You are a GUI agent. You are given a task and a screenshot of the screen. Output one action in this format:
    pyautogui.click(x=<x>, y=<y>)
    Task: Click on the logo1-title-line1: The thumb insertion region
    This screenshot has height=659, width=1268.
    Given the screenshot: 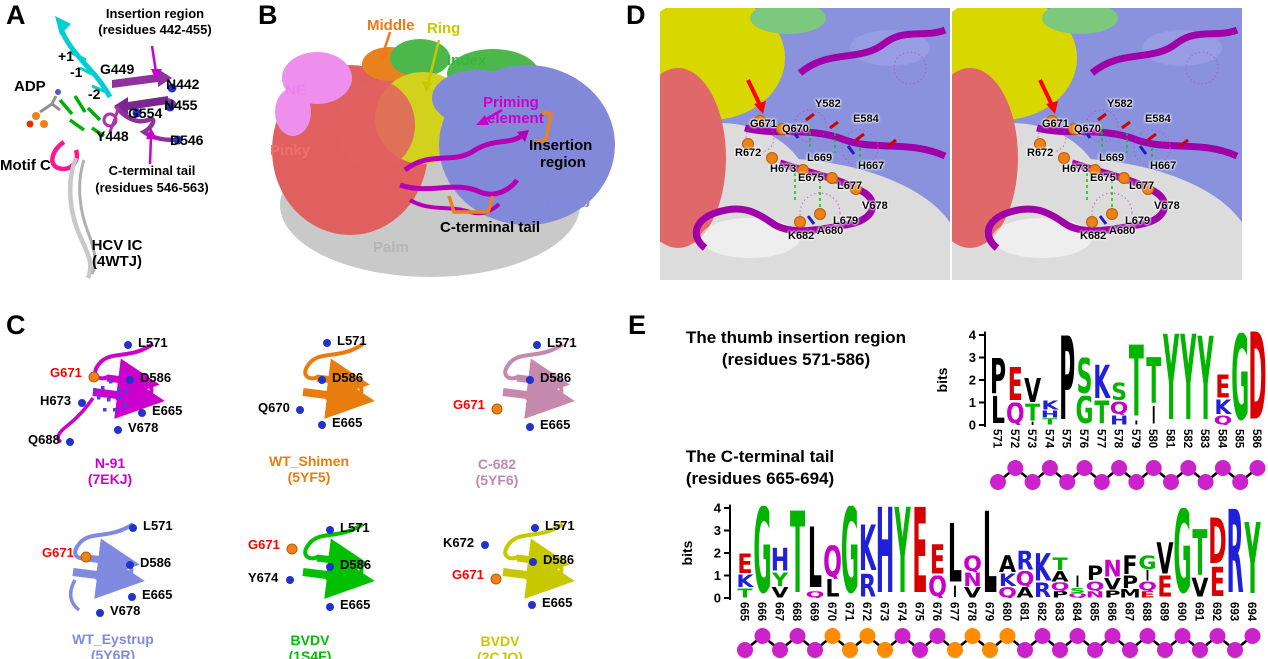 What is the action you would take?
    pyautogui.click(x=796, y=337)
    